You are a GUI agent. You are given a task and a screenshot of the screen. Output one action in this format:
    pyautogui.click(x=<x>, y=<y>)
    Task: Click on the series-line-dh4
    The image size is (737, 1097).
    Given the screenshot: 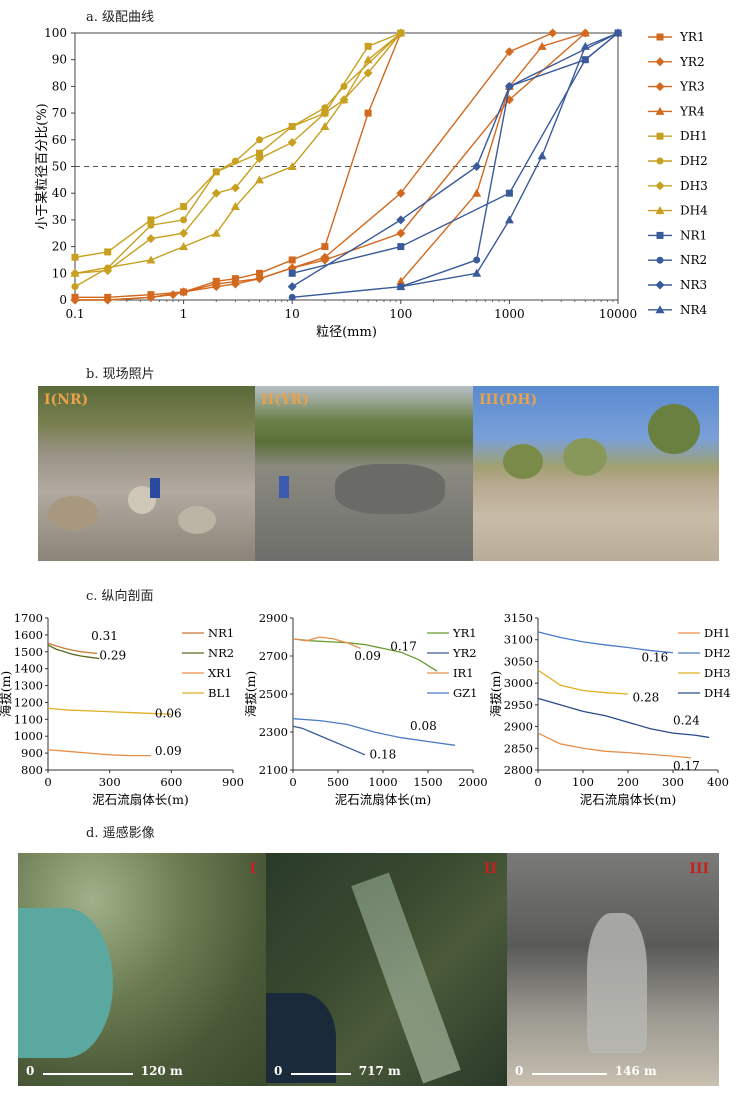 What is the action you would take?
    pyautogui.click(x=238, y=153)
    